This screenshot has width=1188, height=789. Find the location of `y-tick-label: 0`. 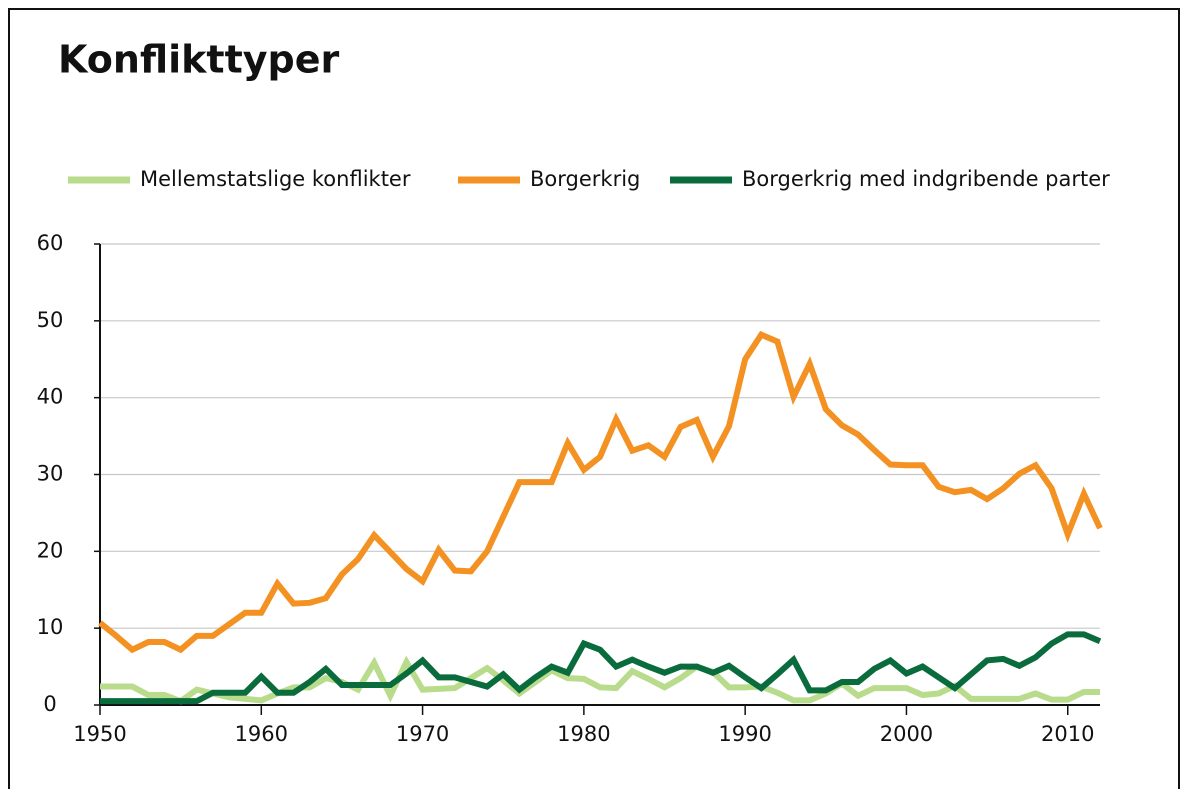

y-tick-label: 0 is located at coordinates (49, 704).